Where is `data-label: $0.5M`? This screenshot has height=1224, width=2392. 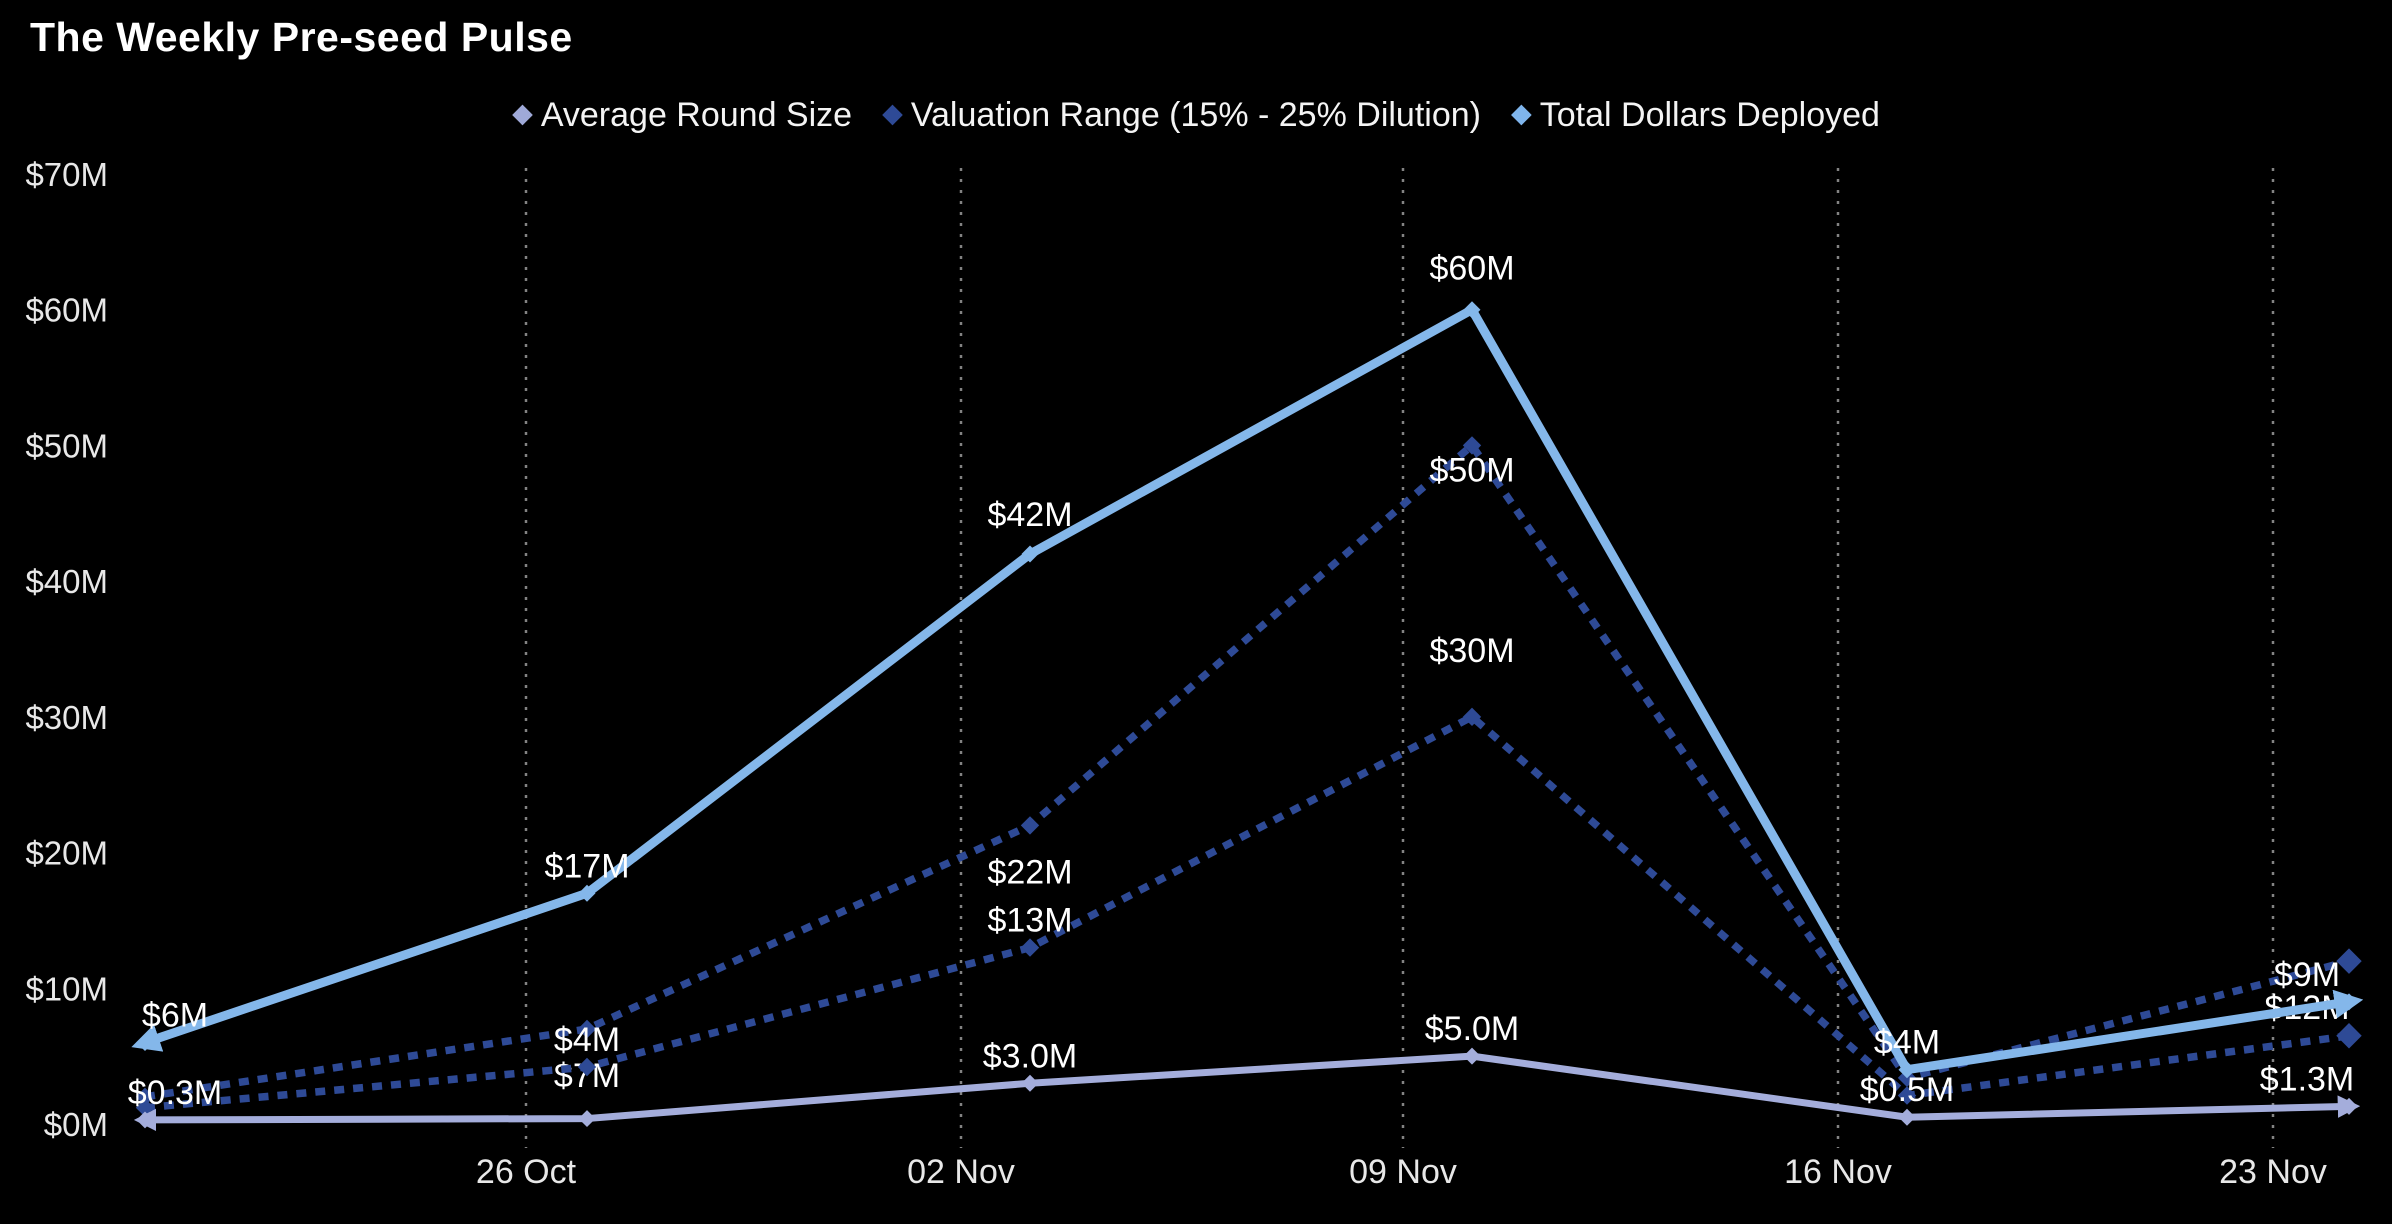
data-label: $0.5M is located at coordinates (1907, 1090).